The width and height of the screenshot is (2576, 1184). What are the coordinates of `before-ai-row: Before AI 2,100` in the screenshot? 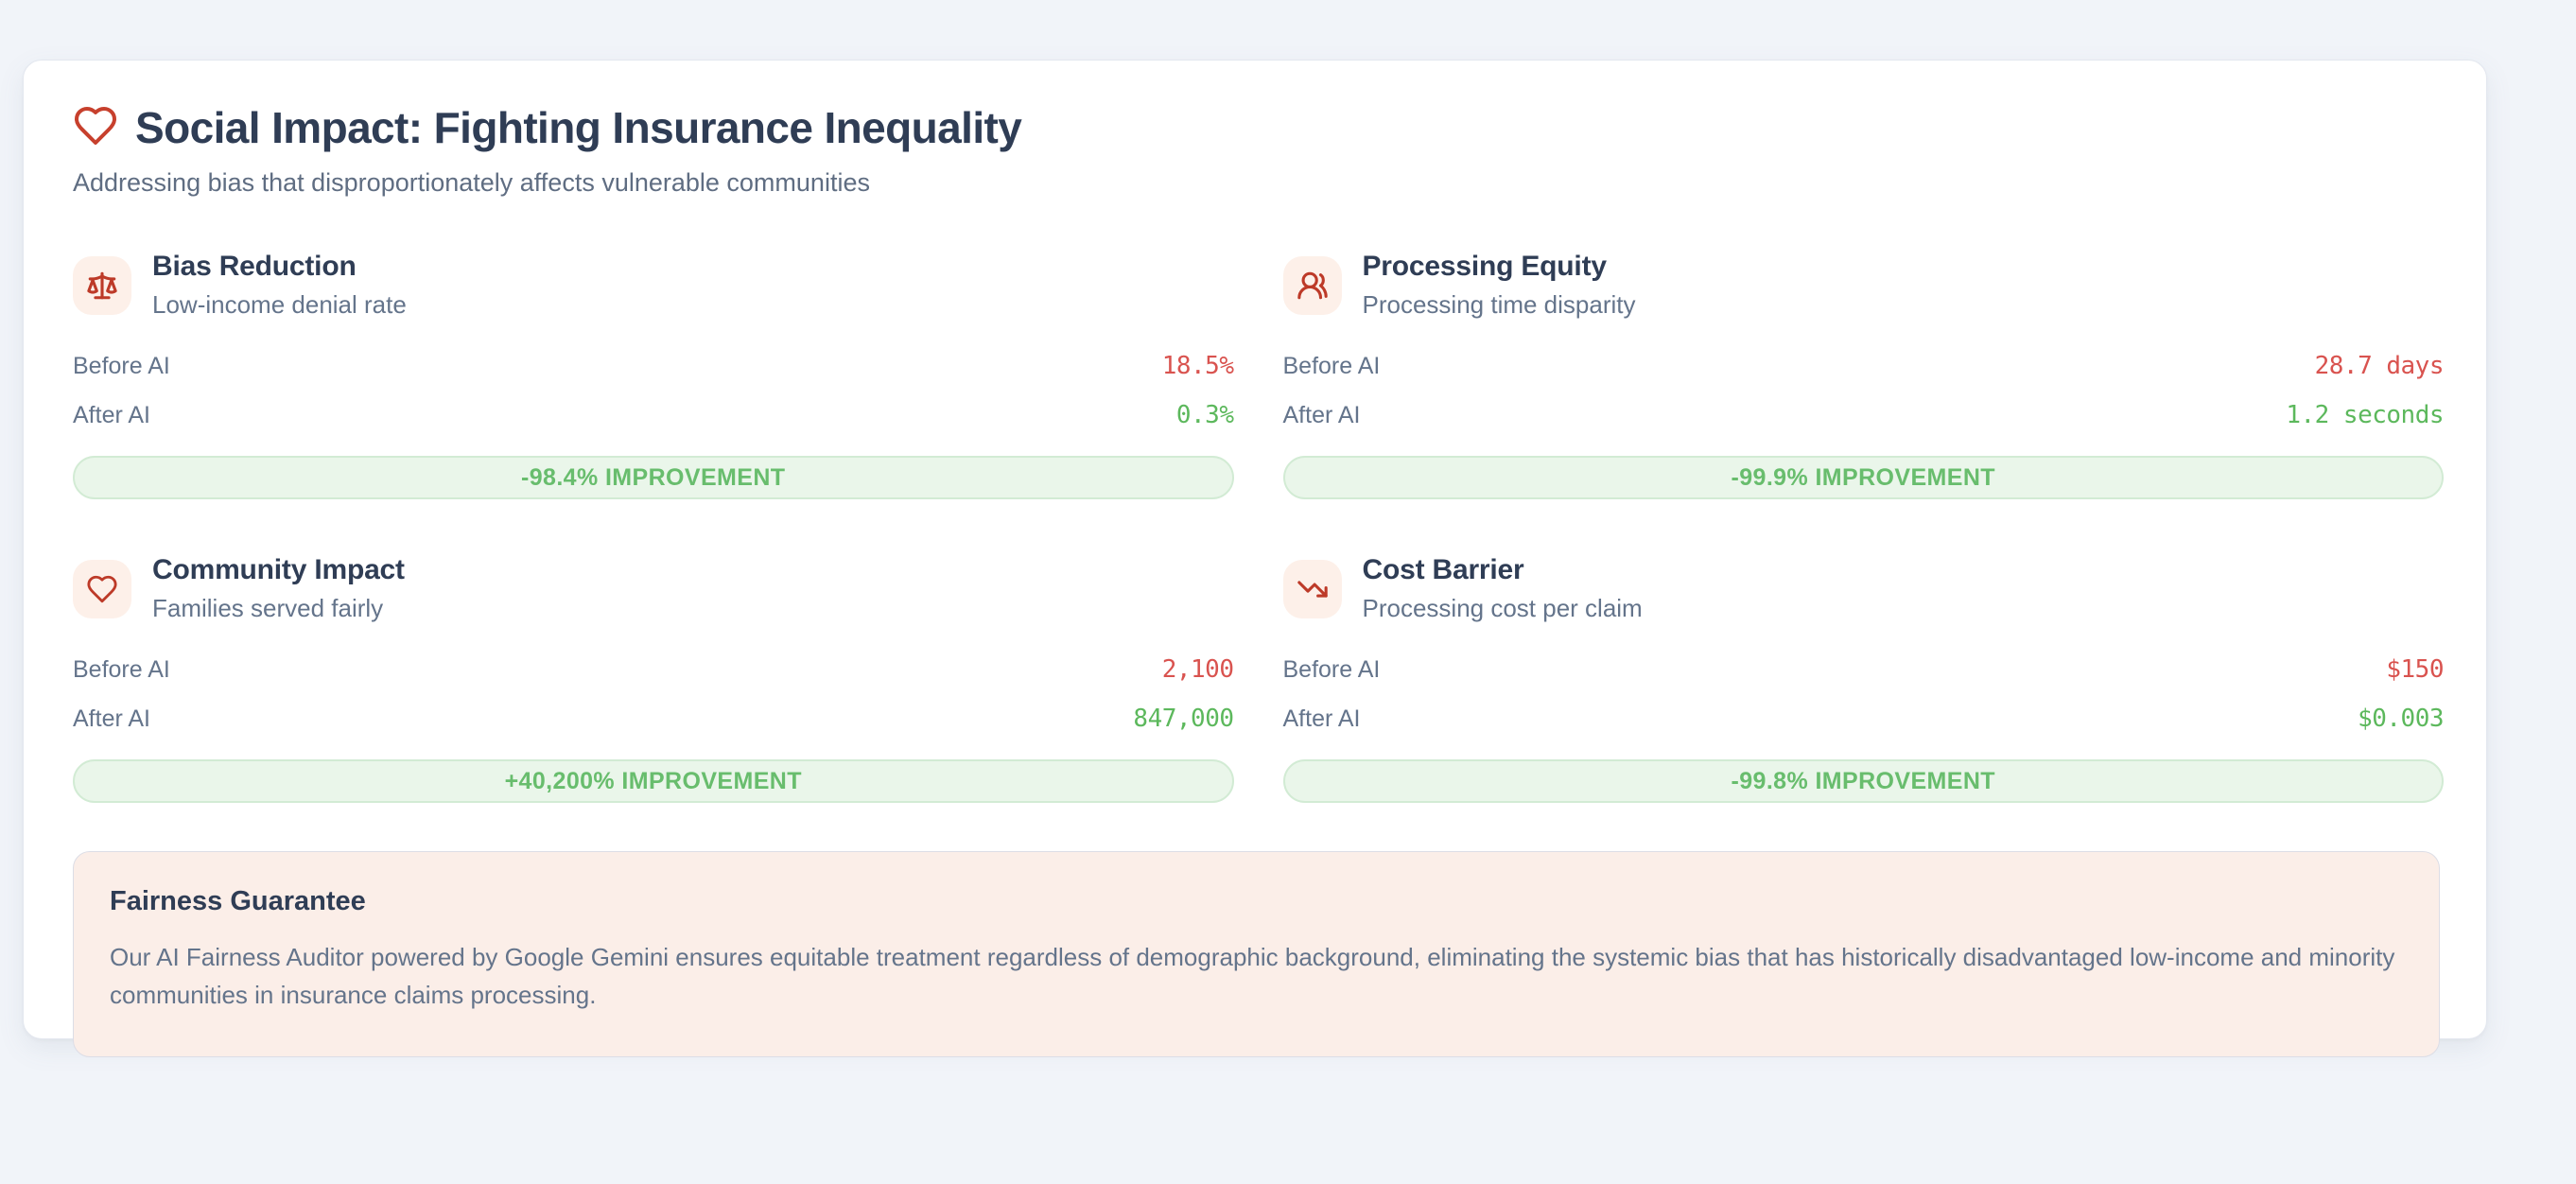 It's located at (653, 669).